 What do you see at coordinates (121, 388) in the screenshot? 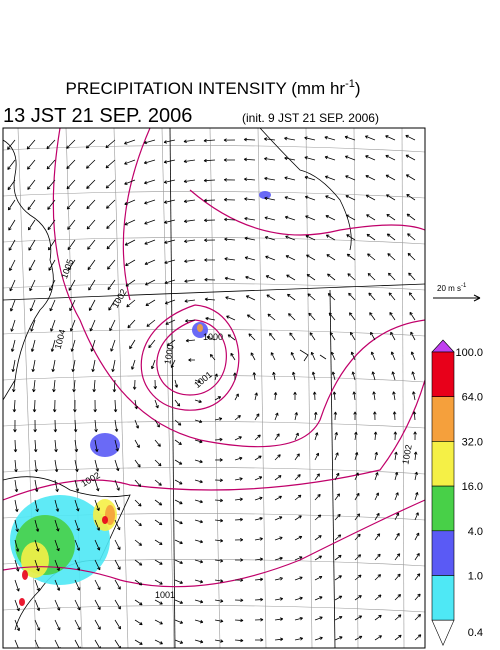
I see `meridian` at bounding box center [121, 388].